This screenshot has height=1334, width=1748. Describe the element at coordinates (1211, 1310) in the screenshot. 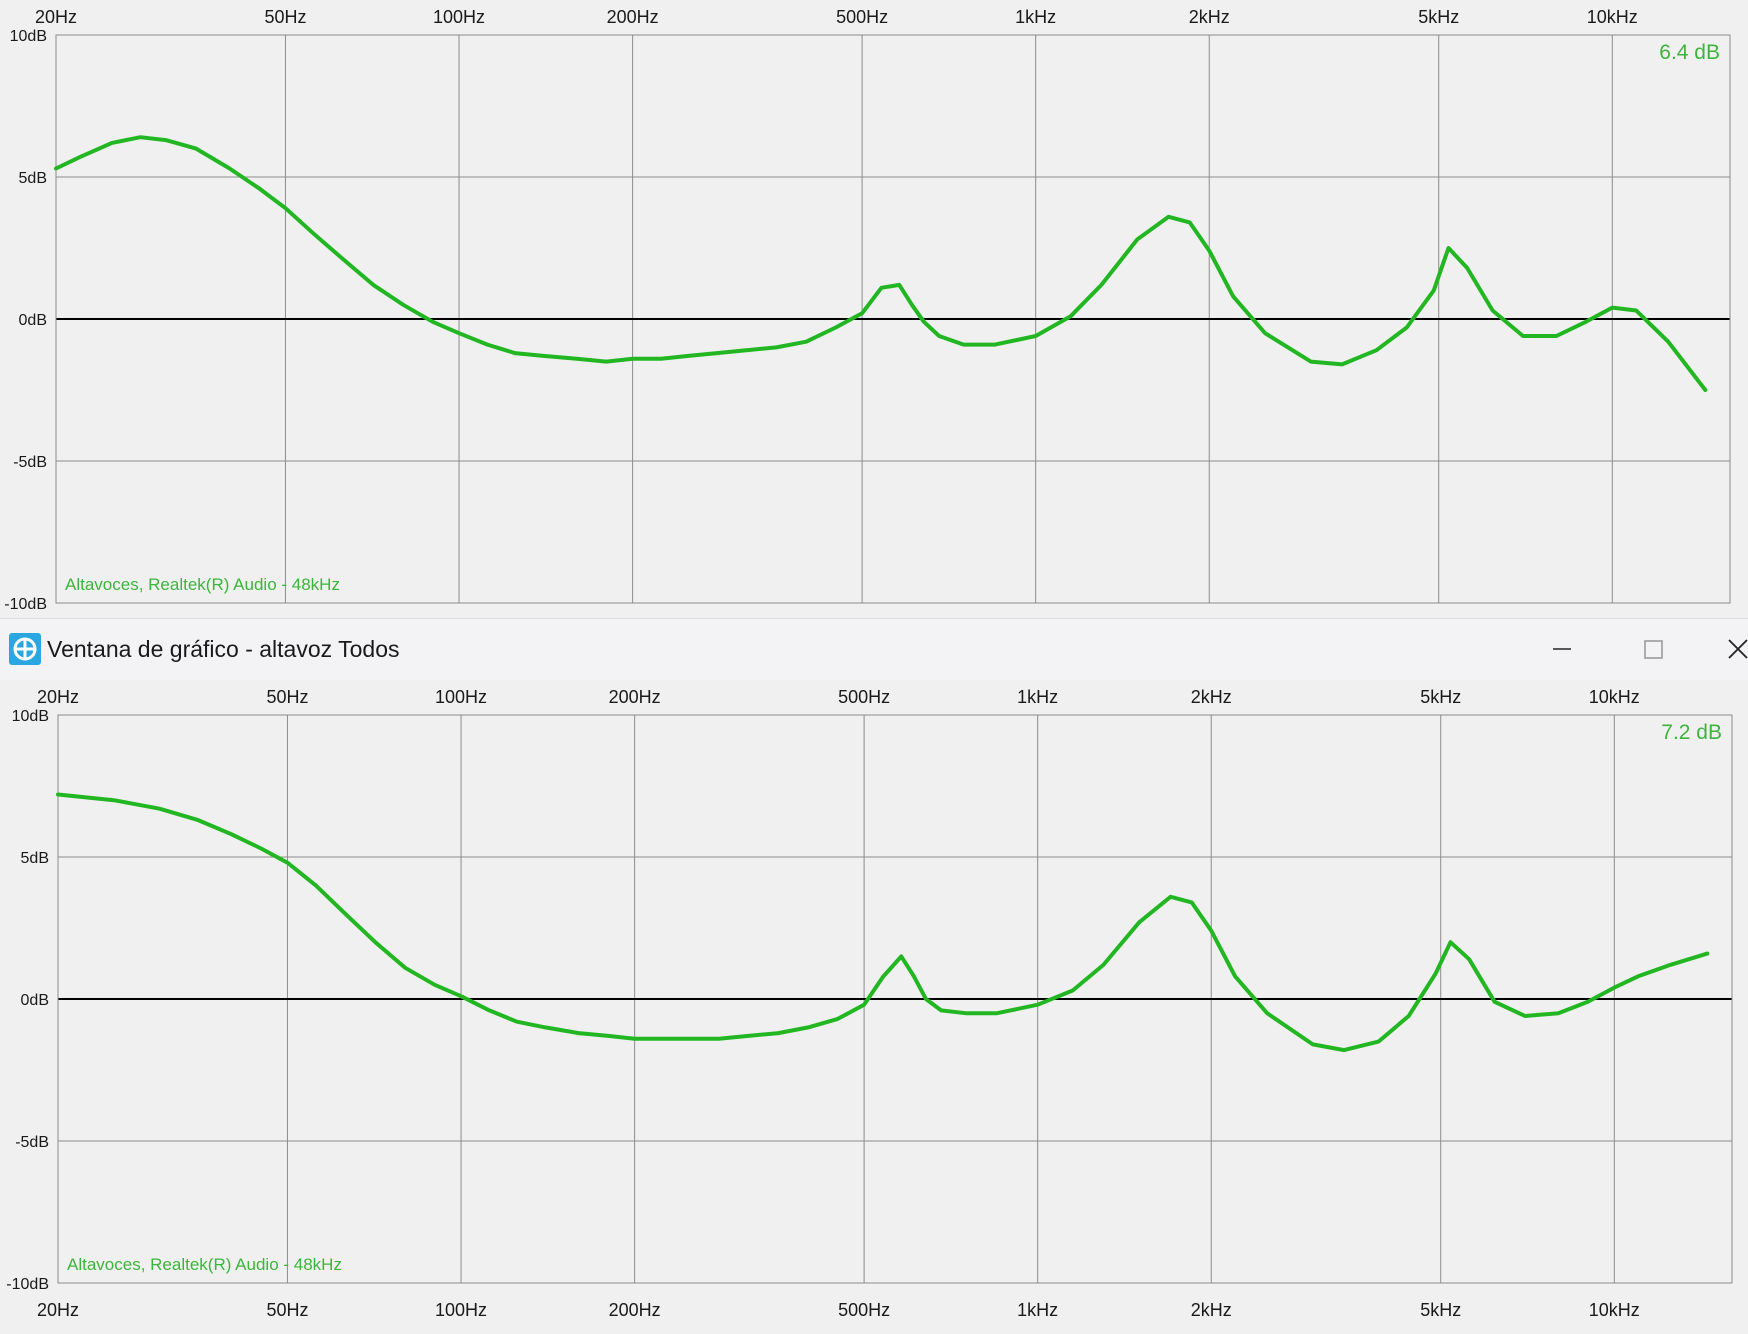

I see `x-tick-label-bottom: 2kHz` at that location.